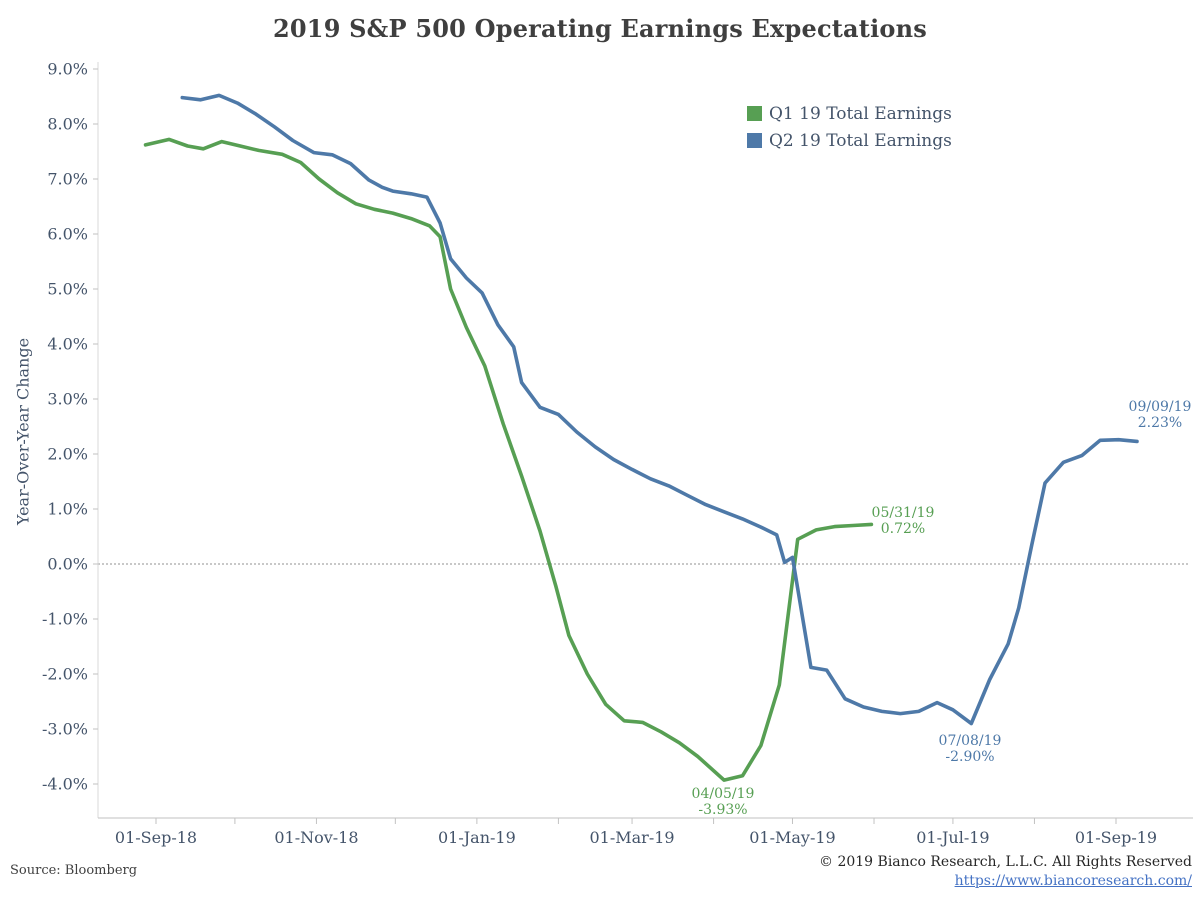  What do you see at coordinates (67, 289) in the screenshot?
I see `svg-text: 5.0%` at bounding box center [67, 289].